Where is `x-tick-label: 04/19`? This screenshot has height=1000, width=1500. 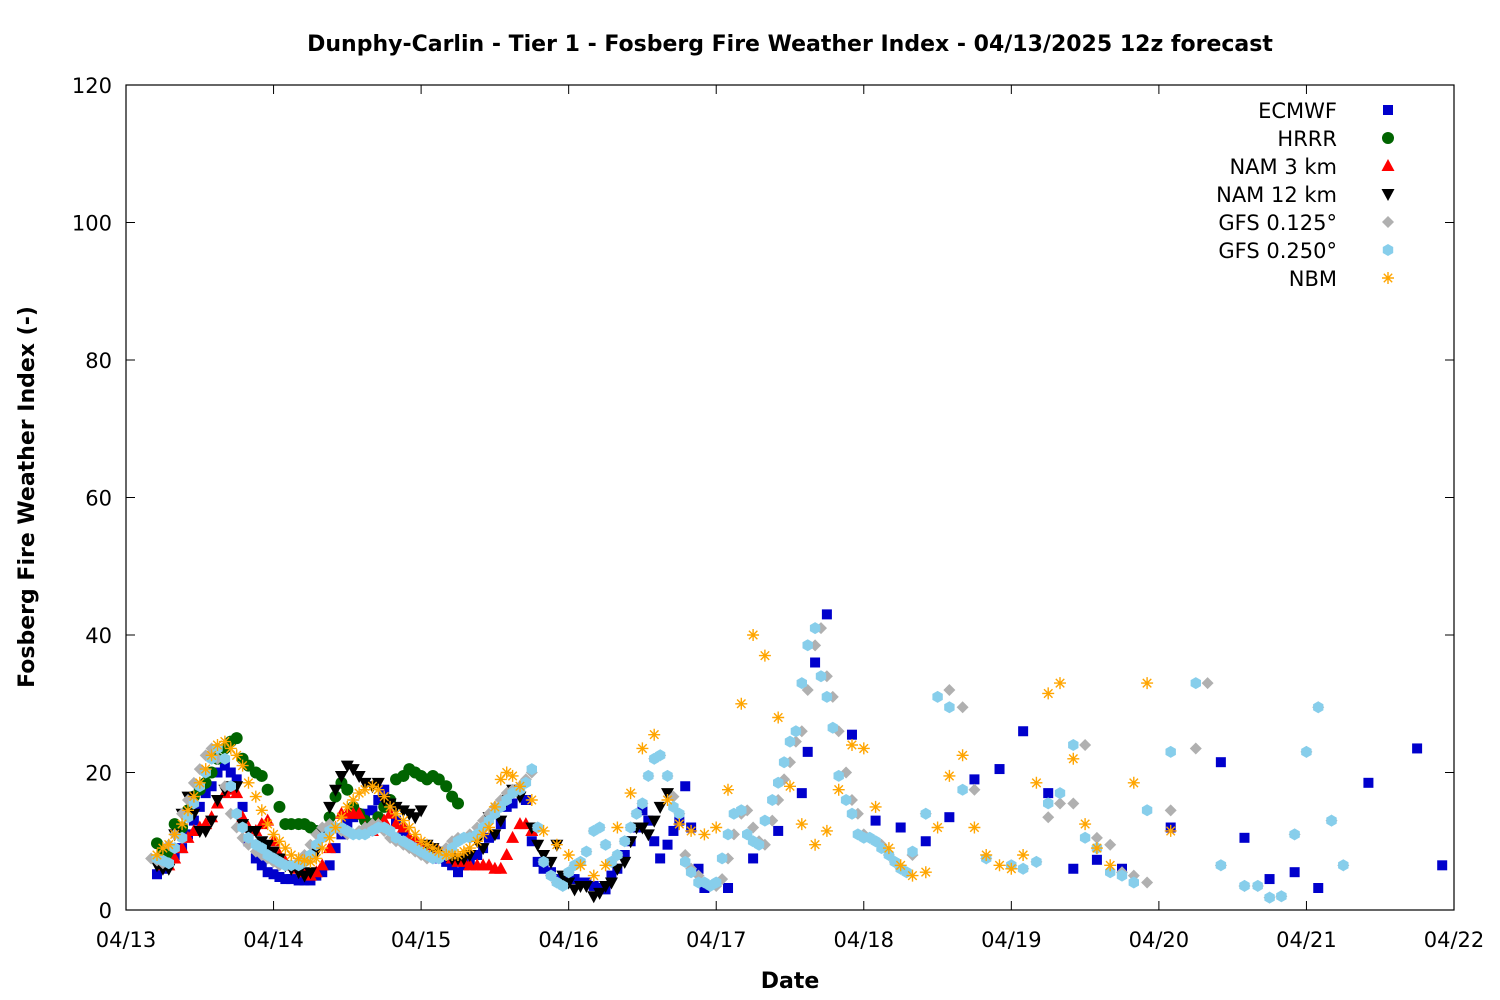
x-tick-label: 04/19 is located at coordinates (1011, 940).